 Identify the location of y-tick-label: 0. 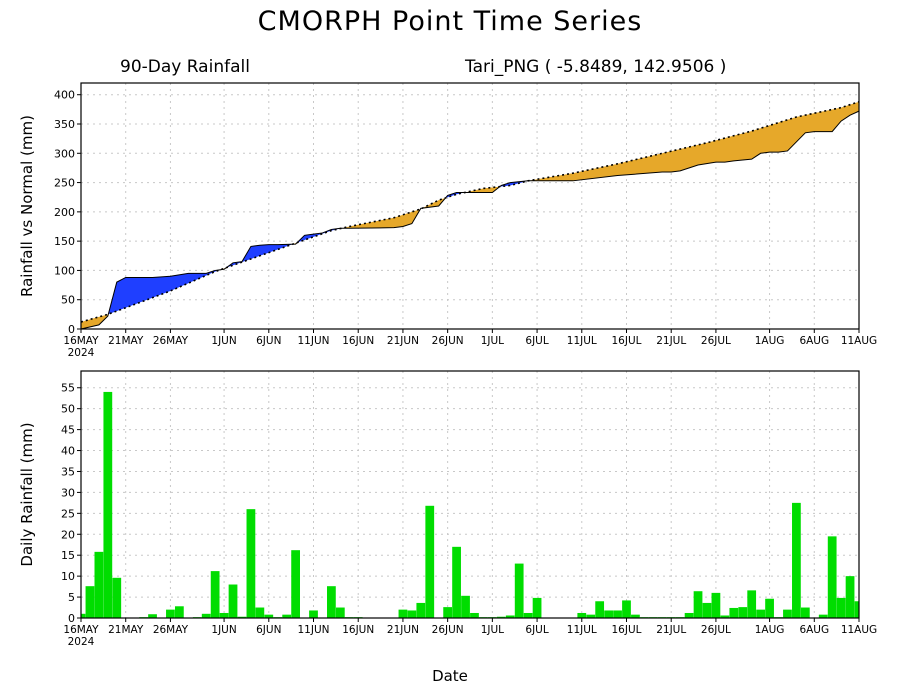
(71, 618).